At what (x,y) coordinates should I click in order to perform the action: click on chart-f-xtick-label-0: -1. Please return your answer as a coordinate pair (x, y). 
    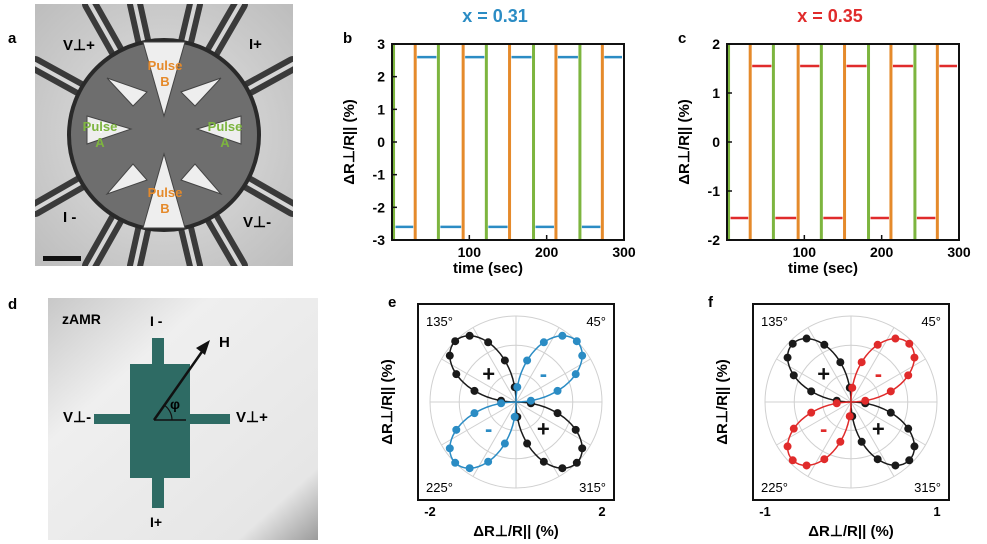
    Looking at the image, I should click on (765, 511).